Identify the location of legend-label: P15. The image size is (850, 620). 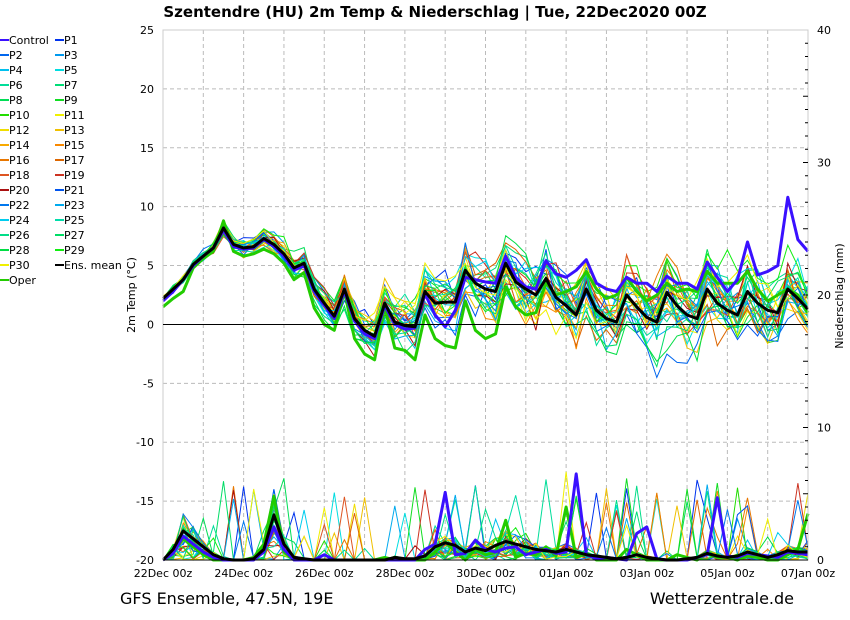
(74, 145).